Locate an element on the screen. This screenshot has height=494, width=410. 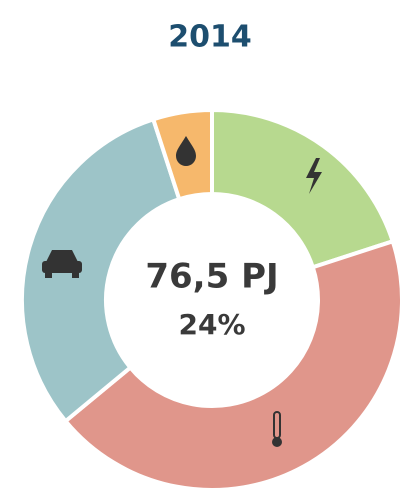
oil-icon is located at coordinates (186, 151).